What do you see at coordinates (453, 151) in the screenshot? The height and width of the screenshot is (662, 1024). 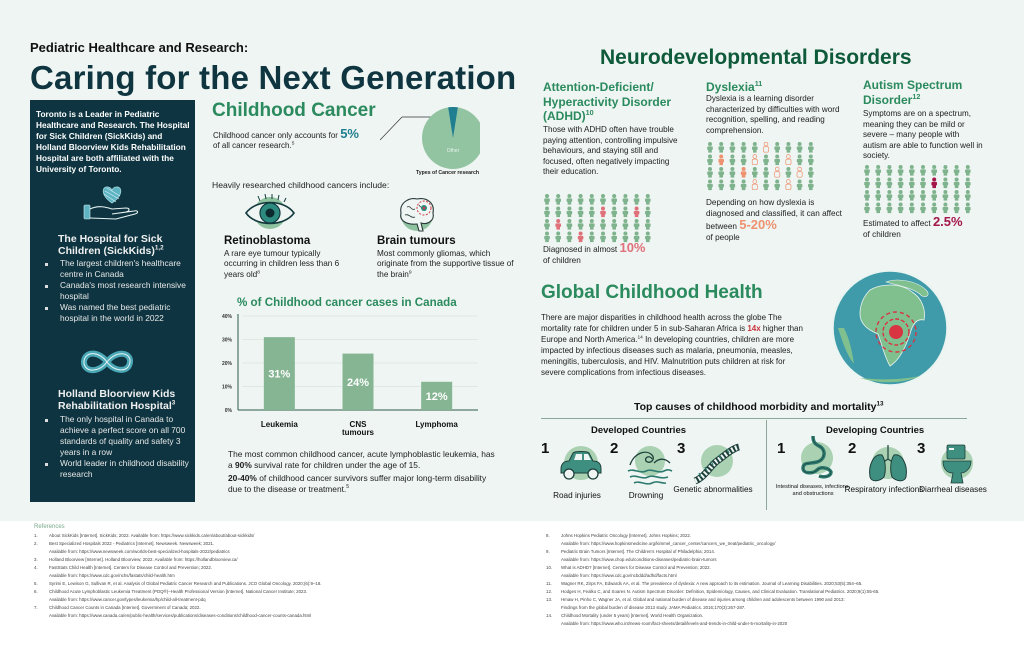 I see `pie-label-other: Other` at bounding box center [453, 151].